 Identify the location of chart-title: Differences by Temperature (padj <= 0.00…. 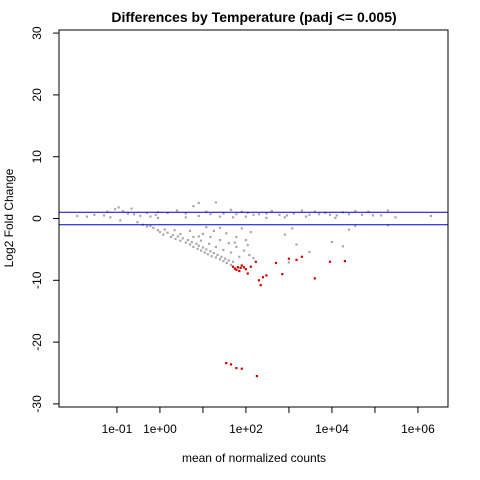
(253, 17).